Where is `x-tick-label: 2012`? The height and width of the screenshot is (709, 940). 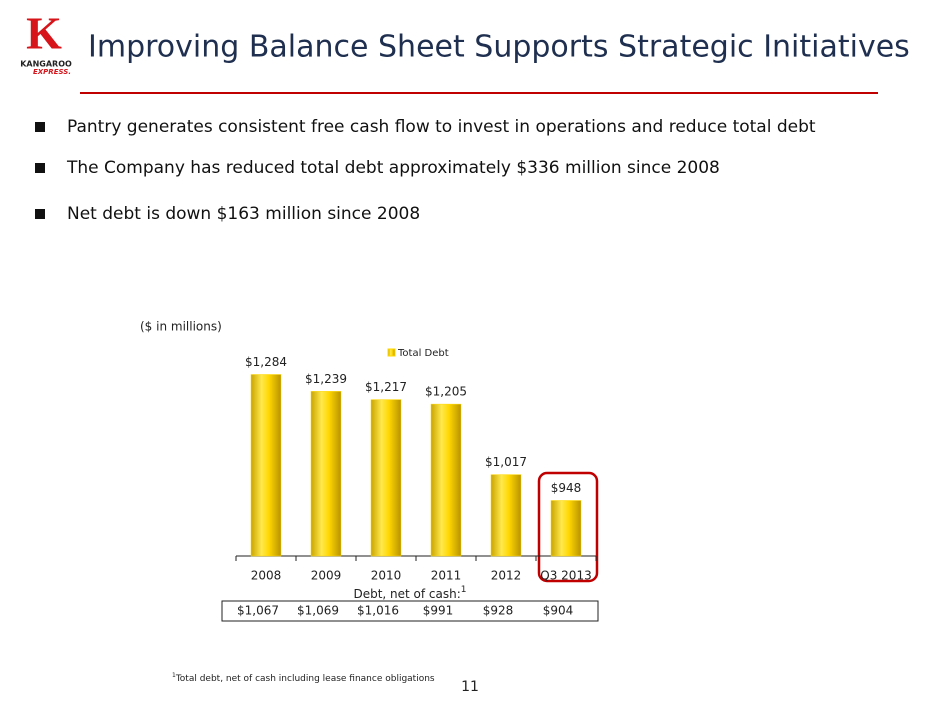 x-tick-label: 2012 is located at coordinates (506, 576).